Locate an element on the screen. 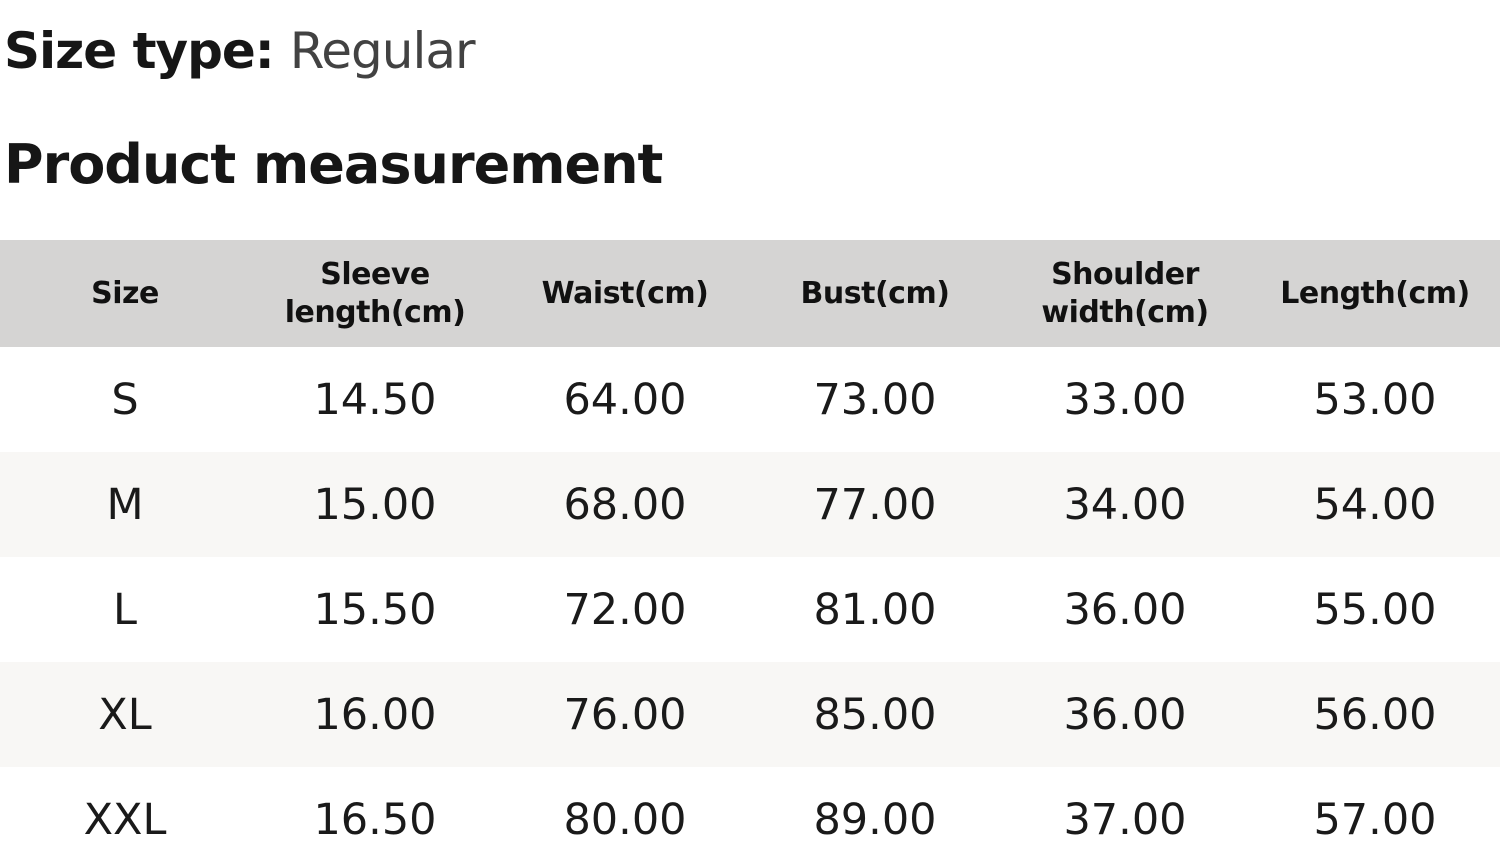  table-row-xxl: XXL 16.50 80.00 89.00 37.00 57.00 is located at coordinates (750, 817).